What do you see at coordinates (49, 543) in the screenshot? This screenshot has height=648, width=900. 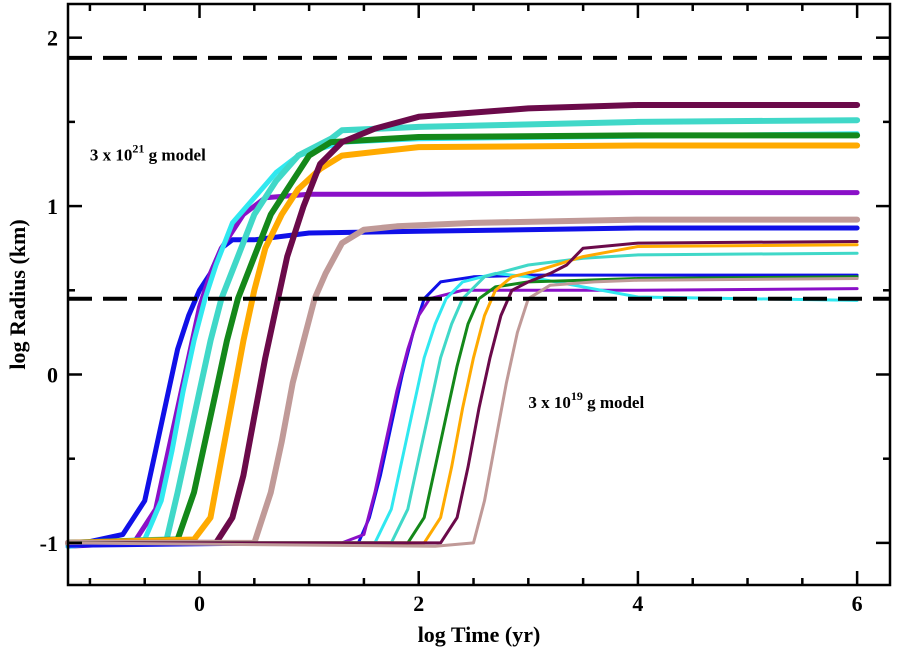 I see `y-tick-label: -1` at bounding box center [49, 543].